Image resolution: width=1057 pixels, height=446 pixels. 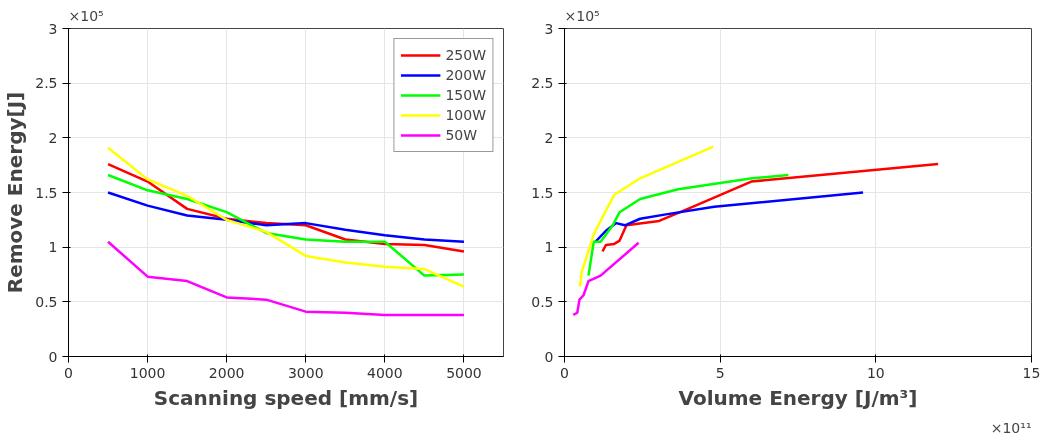 I want to click on legend-label: 150W, so click(x=465, y=95).